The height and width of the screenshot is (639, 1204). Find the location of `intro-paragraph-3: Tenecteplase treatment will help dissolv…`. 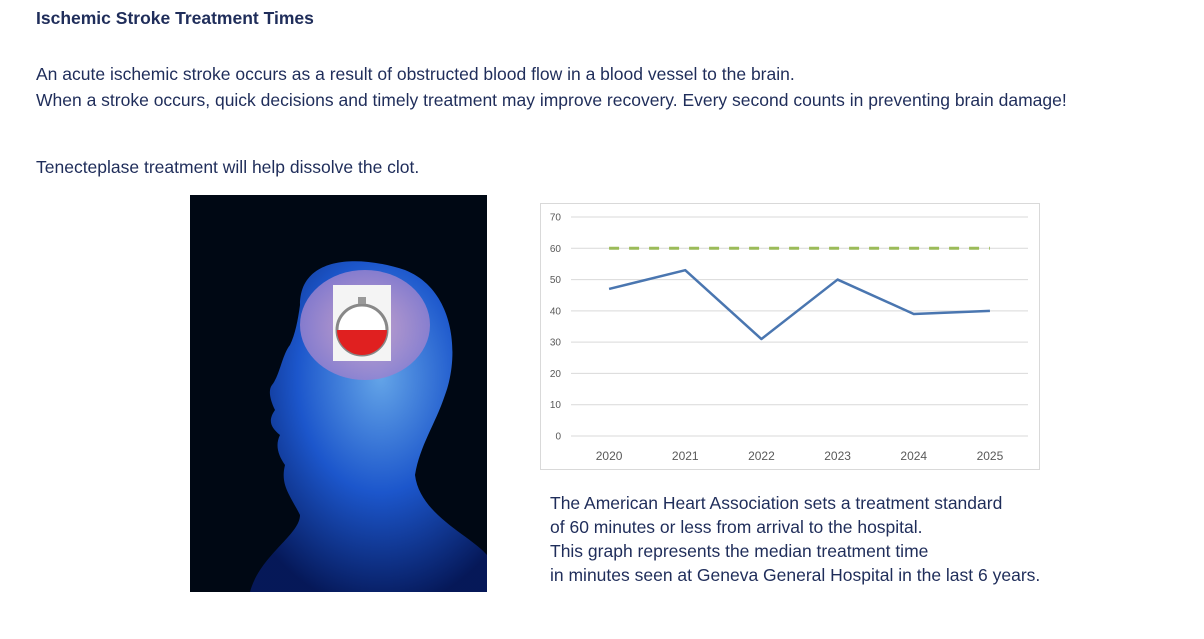

intro-paragraph-3: Tenecteplase treatment will help dissolv… is located at coordinates (228, 167).